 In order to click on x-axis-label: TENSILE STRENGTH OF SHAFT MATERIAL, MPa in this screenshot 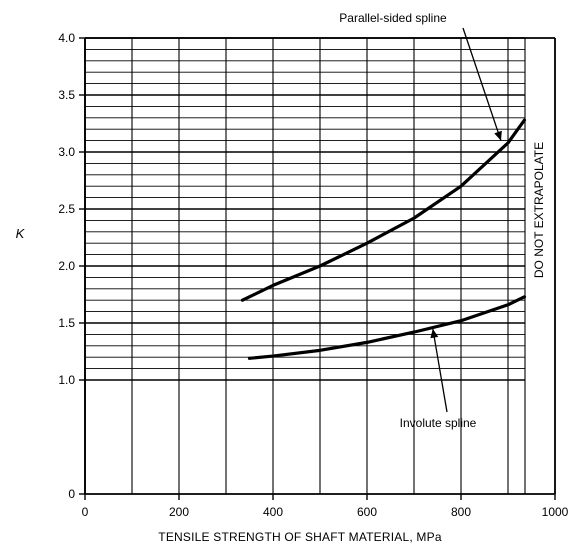, I will do `click(300, 537)`.